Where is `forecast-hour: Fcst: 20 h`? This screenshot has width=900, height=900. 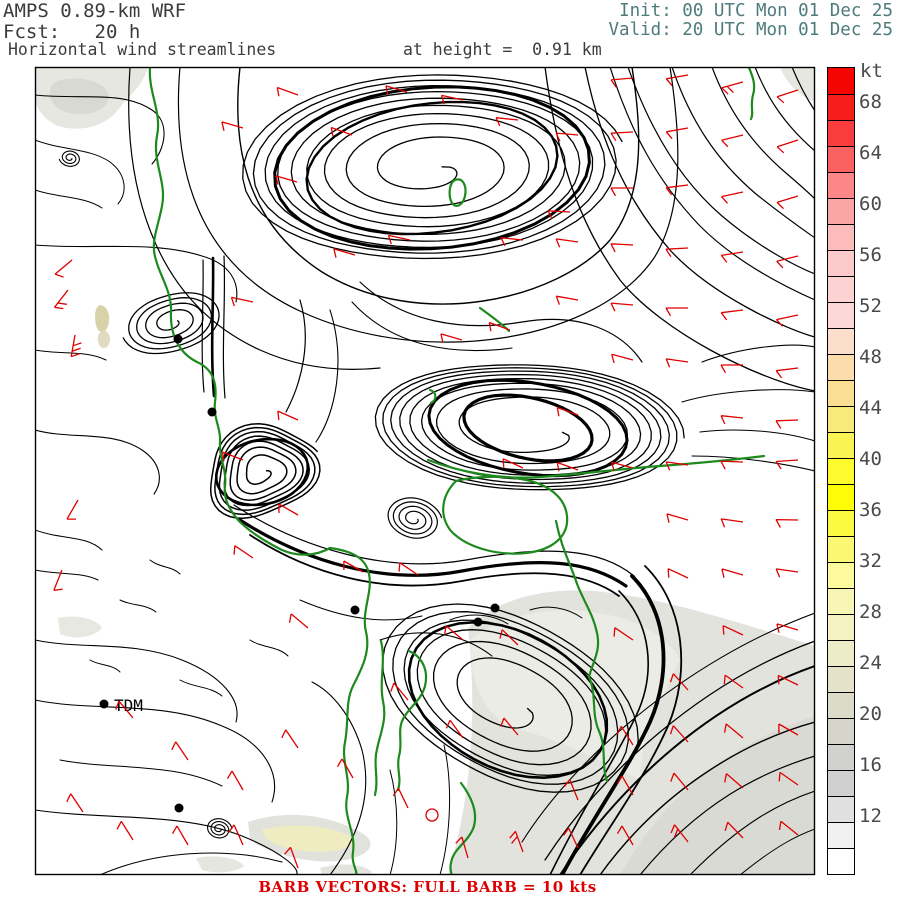
forecast-hour: Fcst: 20 h is located at coordinates (72, 32).